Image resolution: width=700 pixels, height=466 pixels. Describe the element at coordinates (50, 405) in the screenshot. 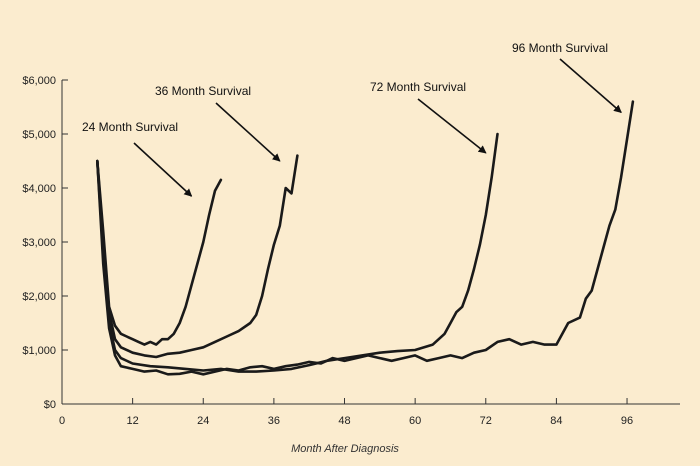

I see `y-tick-label: $0` at that location.